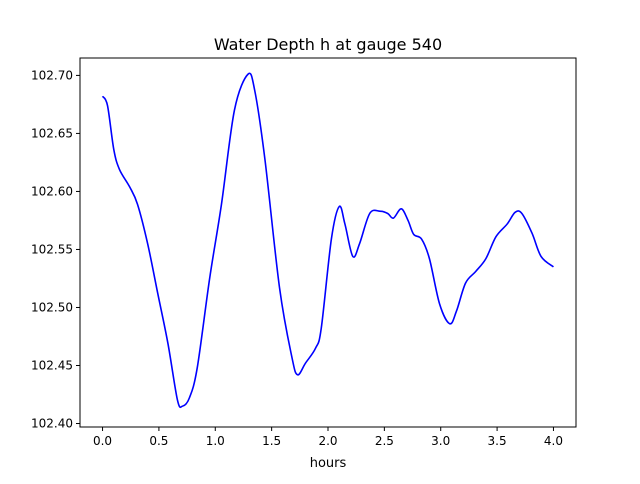  Describe the element at coordinates (271, 441) in the screenshot. I see `x-tick-label: 1.5` at that location.